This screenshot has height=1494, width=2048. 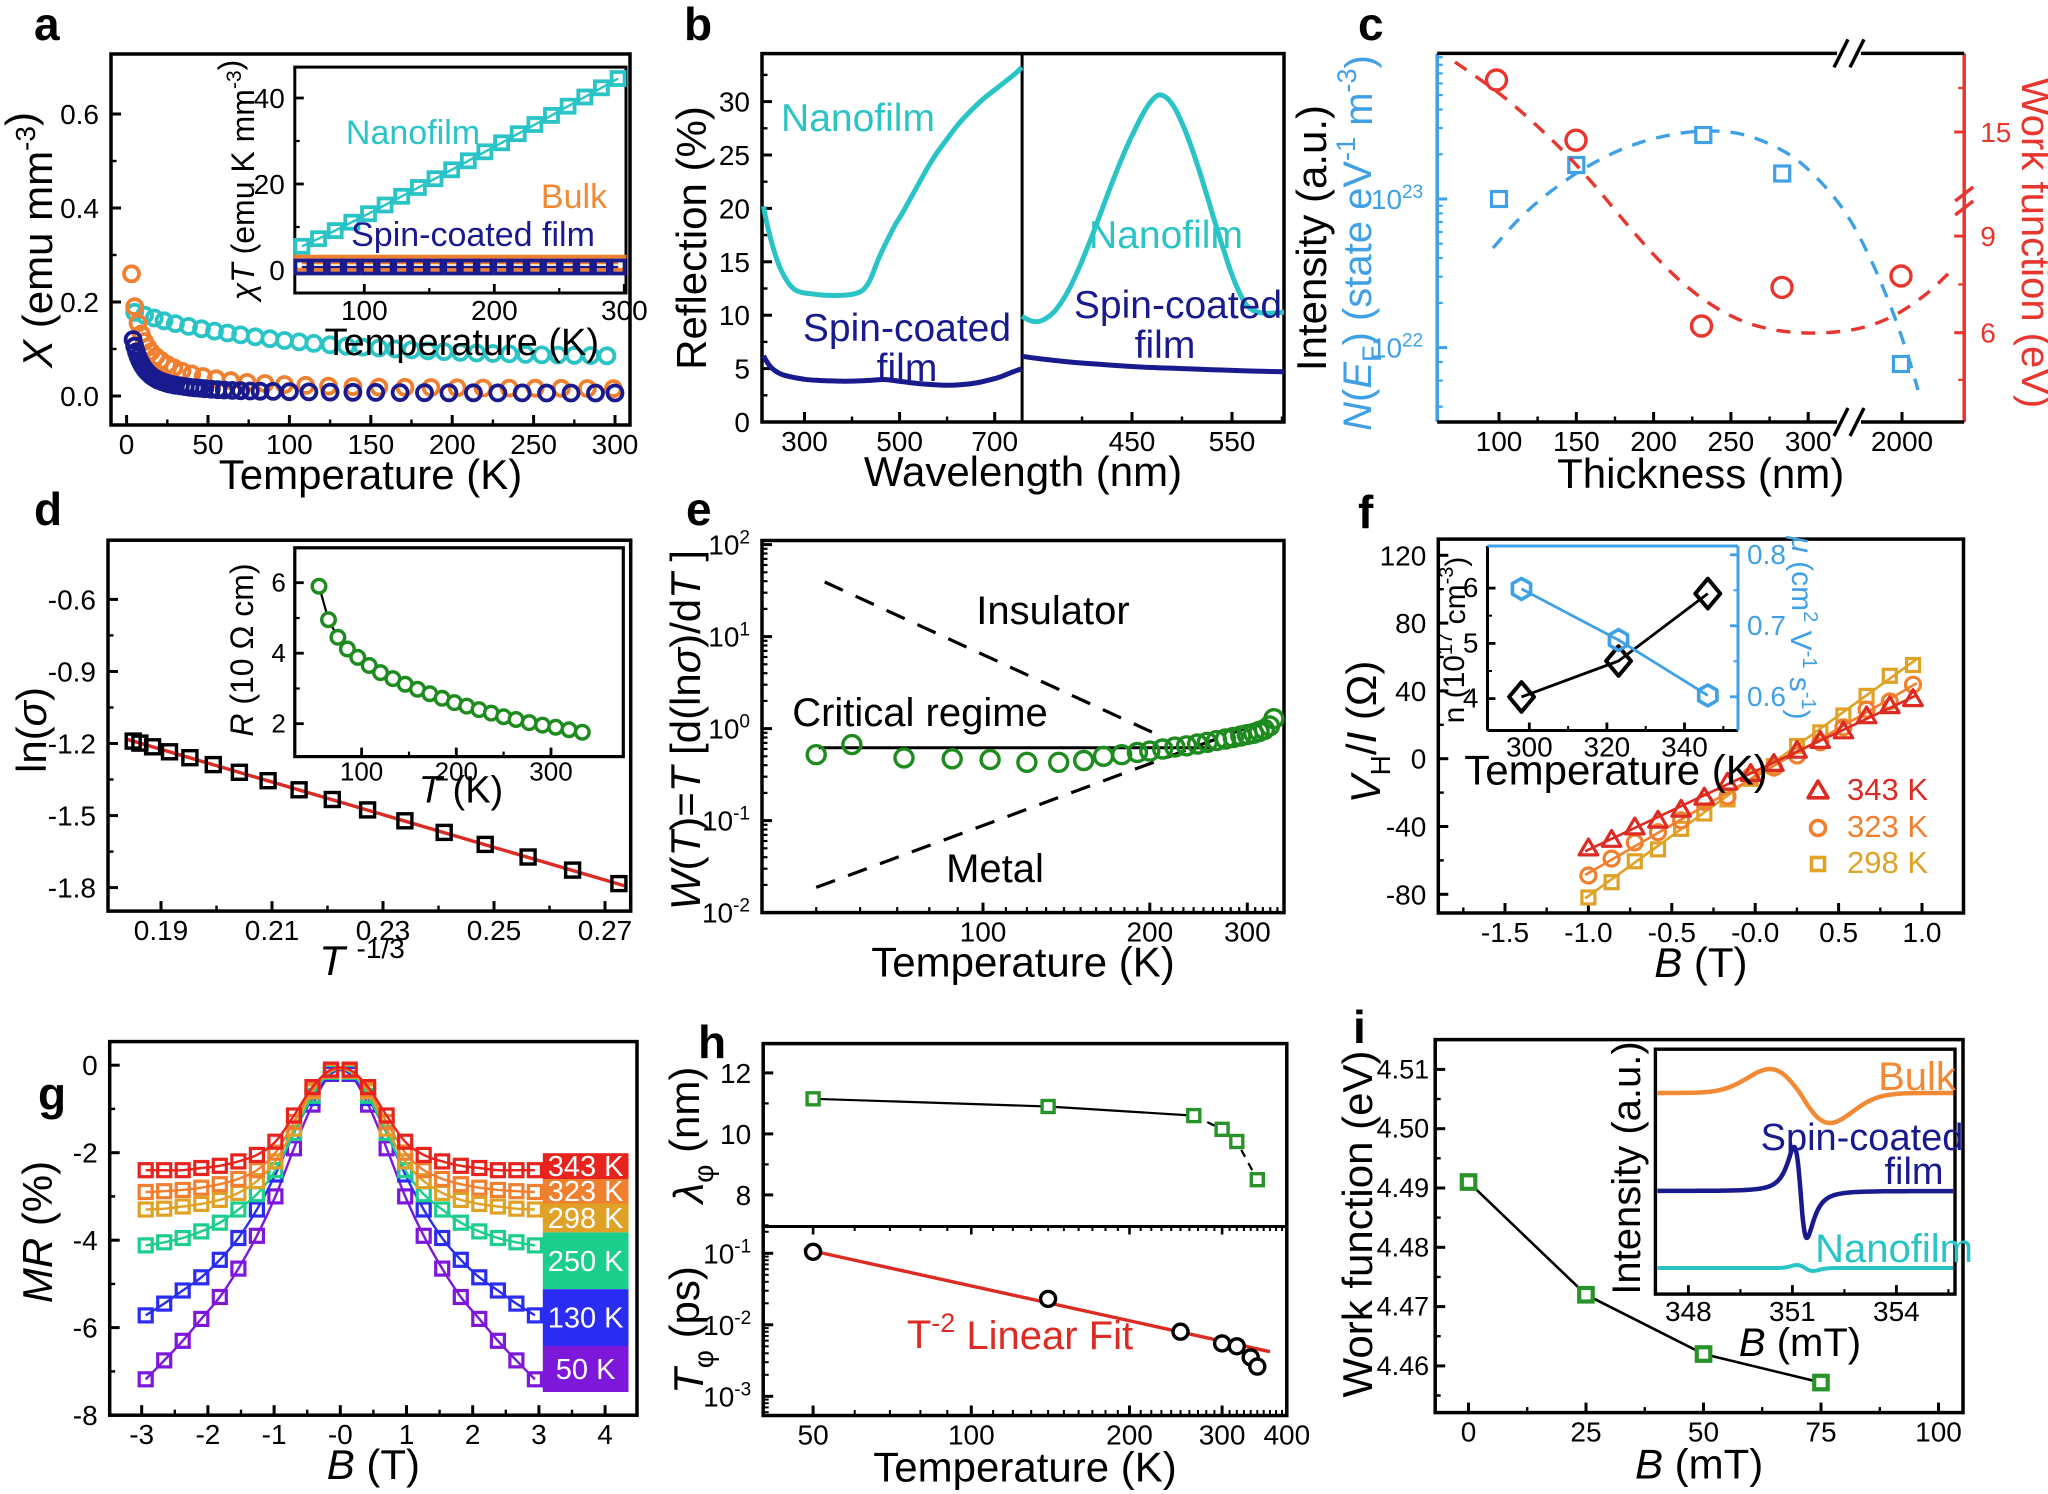 I want to click on svg-text: μ (cm2​ V-1​ s-1​), so click(x=1801, y=627).